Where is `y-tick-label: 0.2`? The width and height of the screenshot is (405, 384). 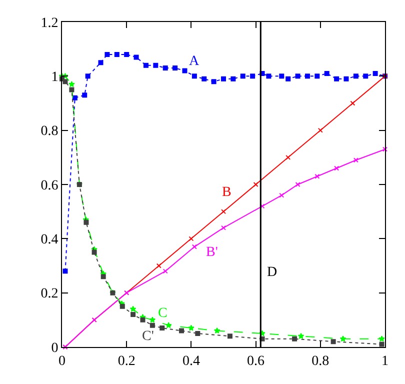 y-tick-label: 0.2 is located at coordinates (49, 294).